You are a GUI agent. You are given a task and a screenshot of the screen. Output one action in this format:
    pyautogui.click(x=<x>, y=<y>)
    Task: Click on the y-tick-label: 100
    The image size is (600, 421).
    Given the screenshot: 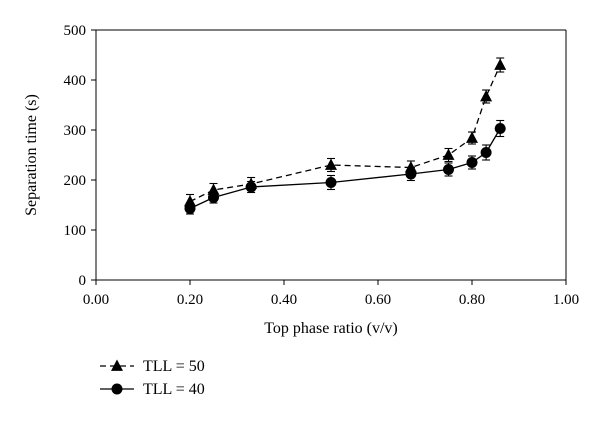 What is the action you would take?
    pyautogui.click(x=75, y=231)
    